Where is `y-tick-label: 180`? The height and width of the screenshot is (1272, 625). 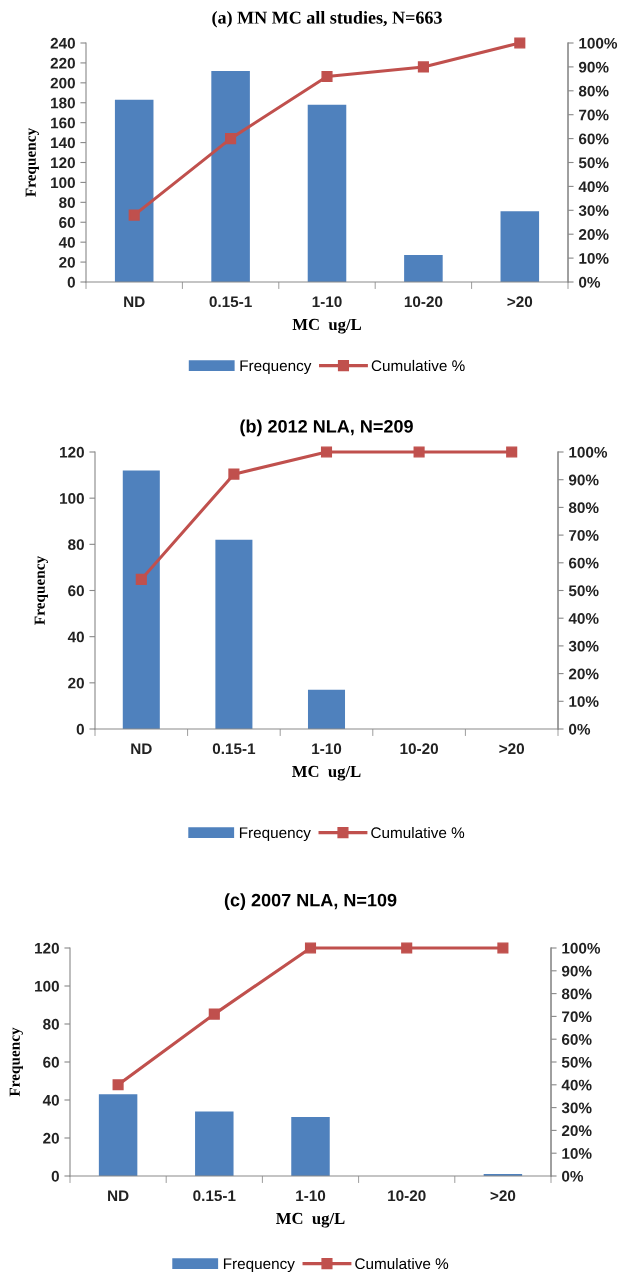
y-tick-label: 180 is located at coordinates (63, 103).